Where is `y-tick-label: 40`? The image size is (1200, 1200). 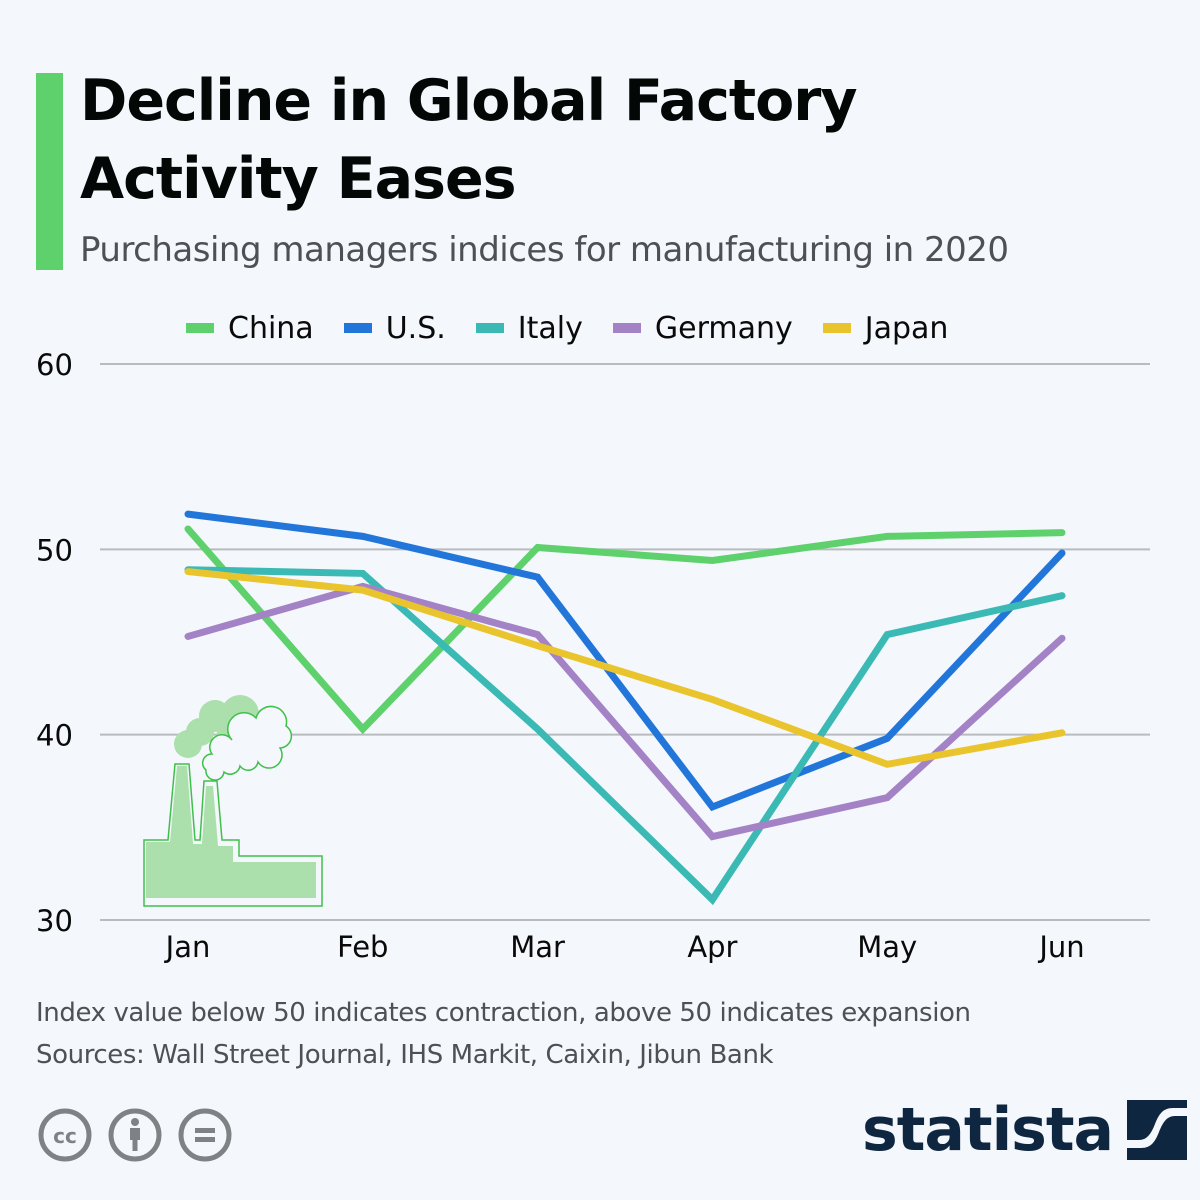
y-tick-label: 40 is located at coordinates (54, 736).